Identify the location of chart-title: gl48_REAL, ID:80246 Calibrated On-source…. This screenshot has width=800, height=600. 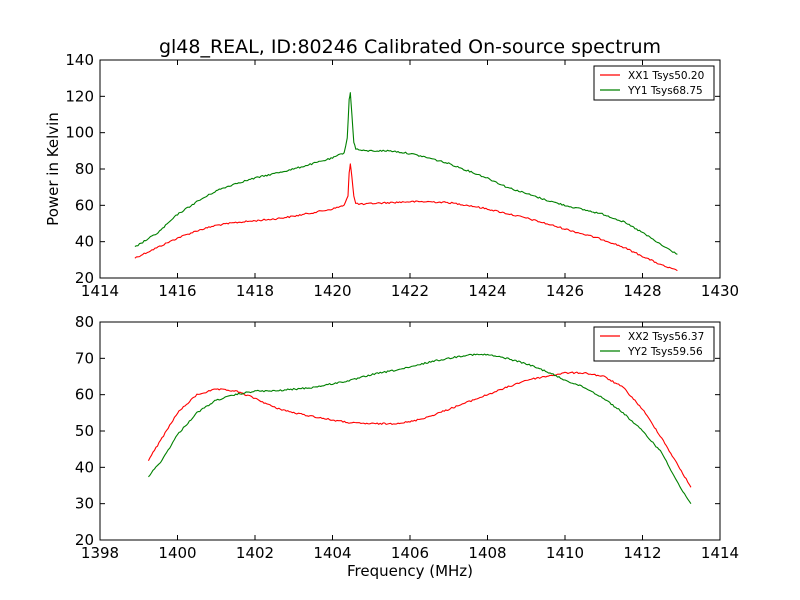
(410, 47).